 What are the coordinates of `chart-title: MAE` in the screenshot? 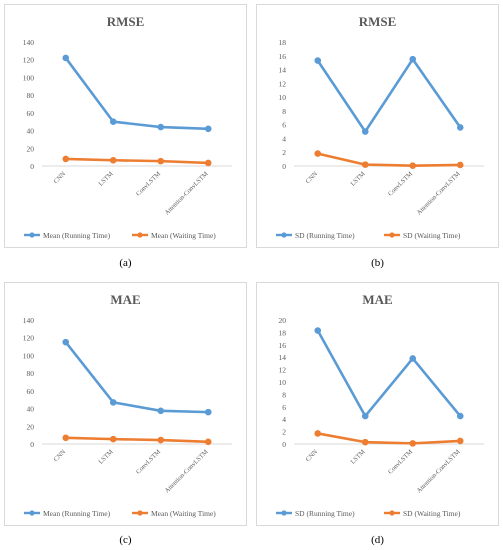 It's located at (125, 299).